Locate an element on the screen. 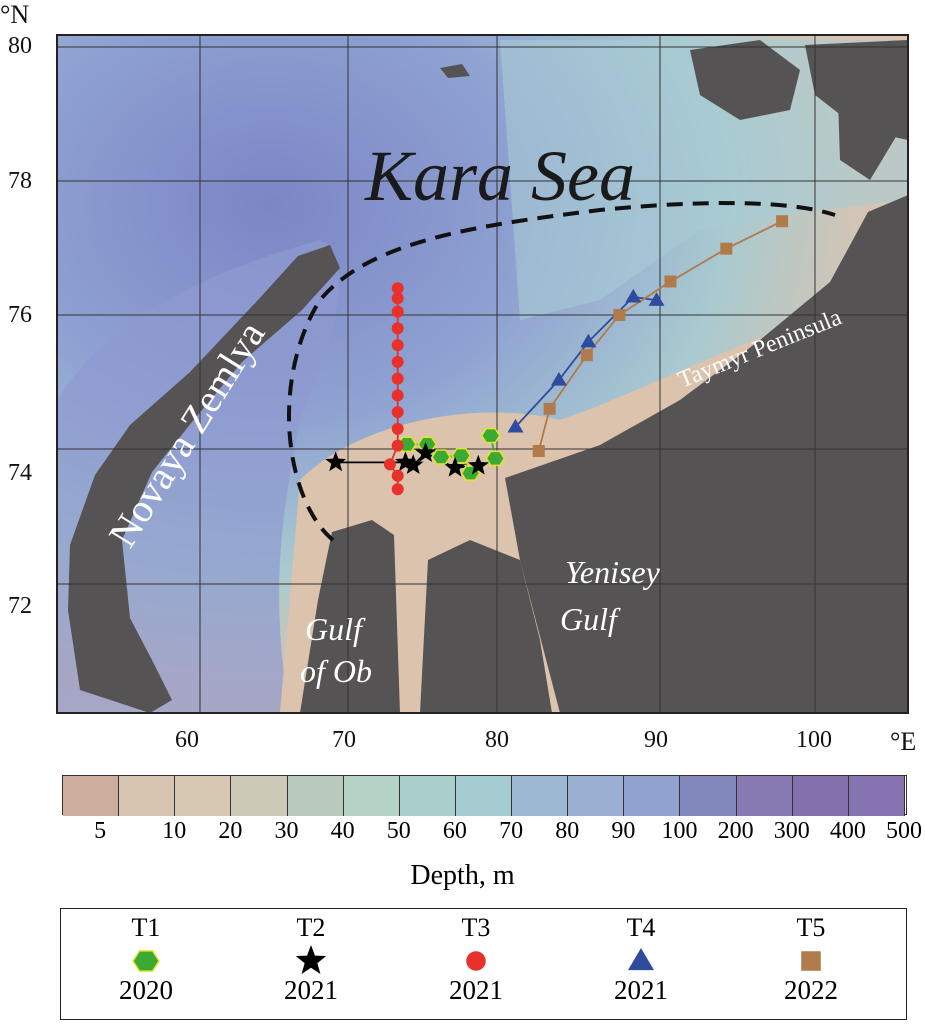  colorbar-label: 30 is located at coordinates (286, 831).